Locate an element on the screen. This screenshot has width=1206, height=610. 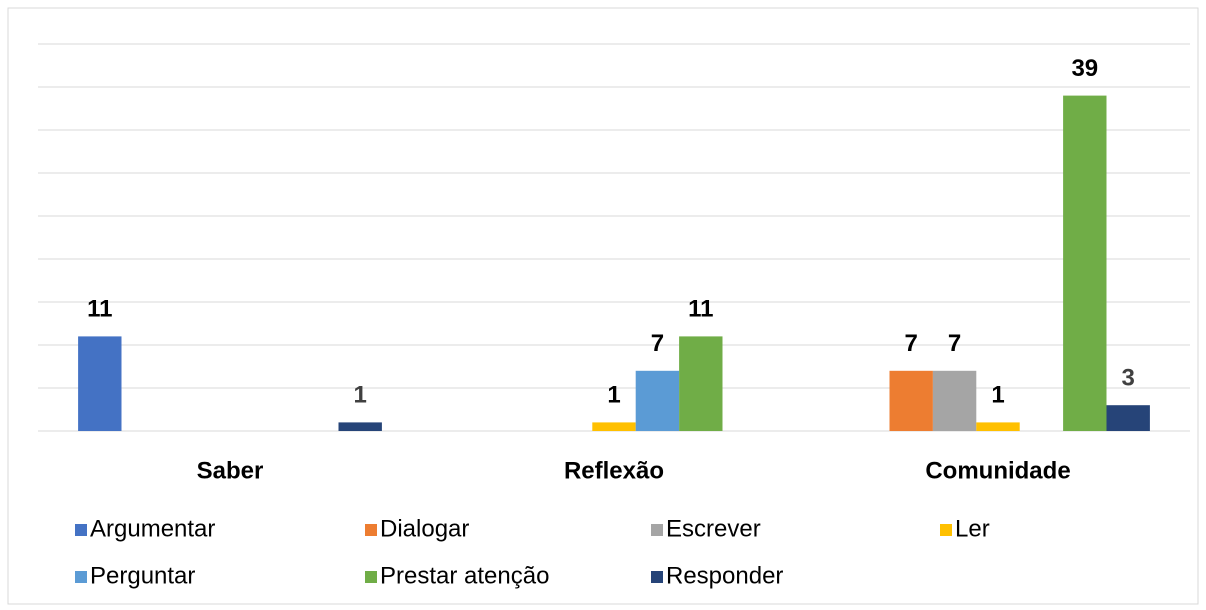
legend-label: Ler is located at coordinates (972, 528).